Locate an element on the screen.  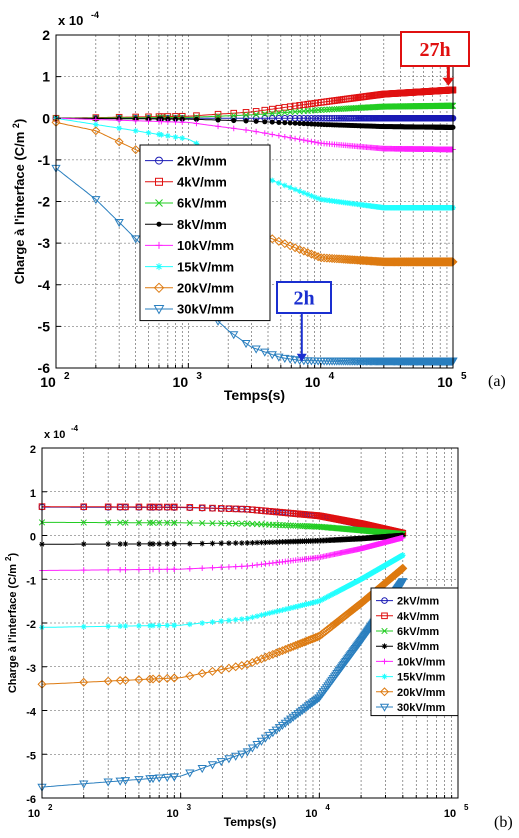
legend-label: 15kV/mm is located at coordinates (421, 678).